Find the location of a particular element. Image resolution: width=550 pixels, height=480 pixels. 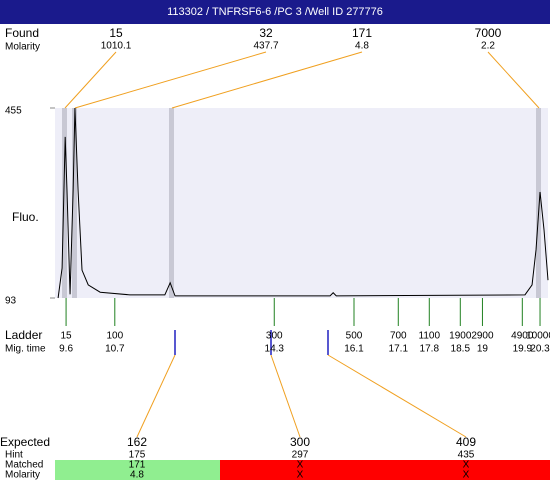

found-size: 15 is located at coordinates (116, 33).